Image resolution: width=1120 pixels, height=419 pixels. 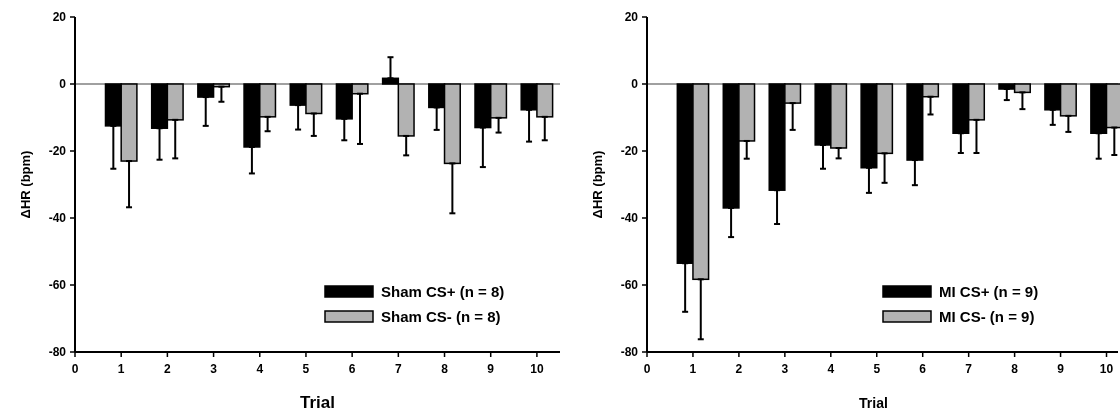 What do you see at coordinates (443, 292) in the screenshot?
I see `legend-label: Sham CS+ (n = 8)` at bounding box center [443, 292].